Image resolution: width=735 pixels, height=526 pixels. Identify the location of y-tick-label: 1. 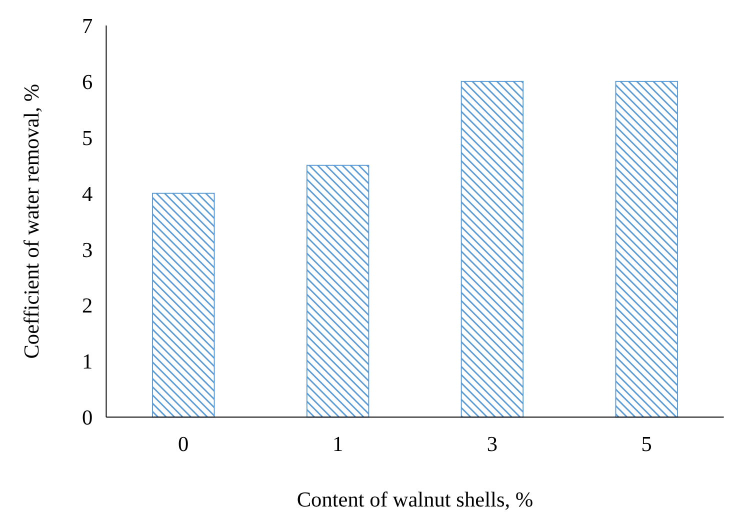
(87, 362).